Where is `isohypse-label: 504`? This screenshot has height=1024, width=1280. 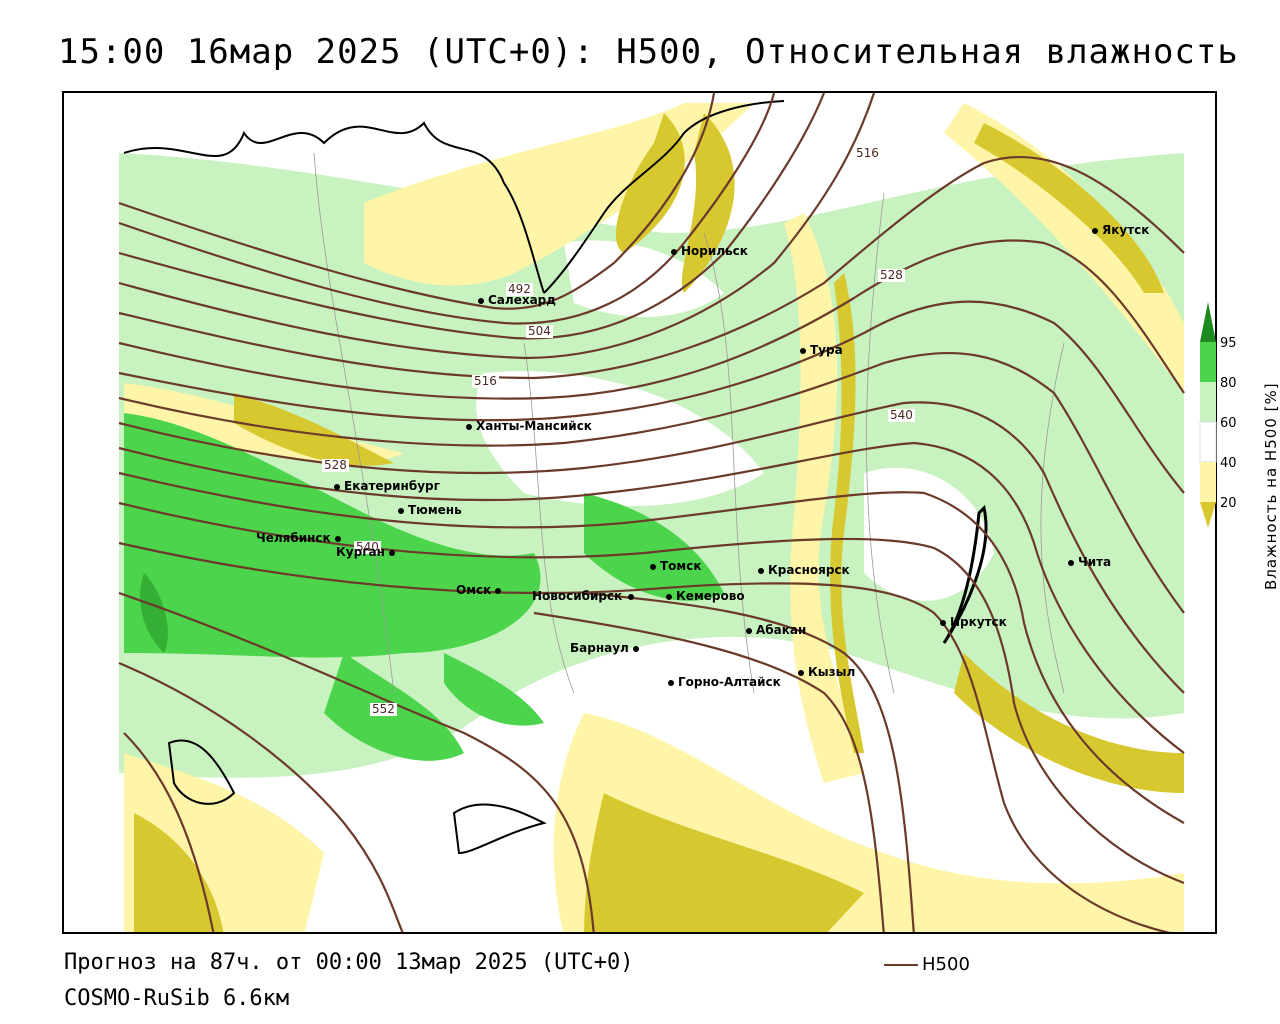
isohypse-label: 504 is located at coordinates (539, 331).